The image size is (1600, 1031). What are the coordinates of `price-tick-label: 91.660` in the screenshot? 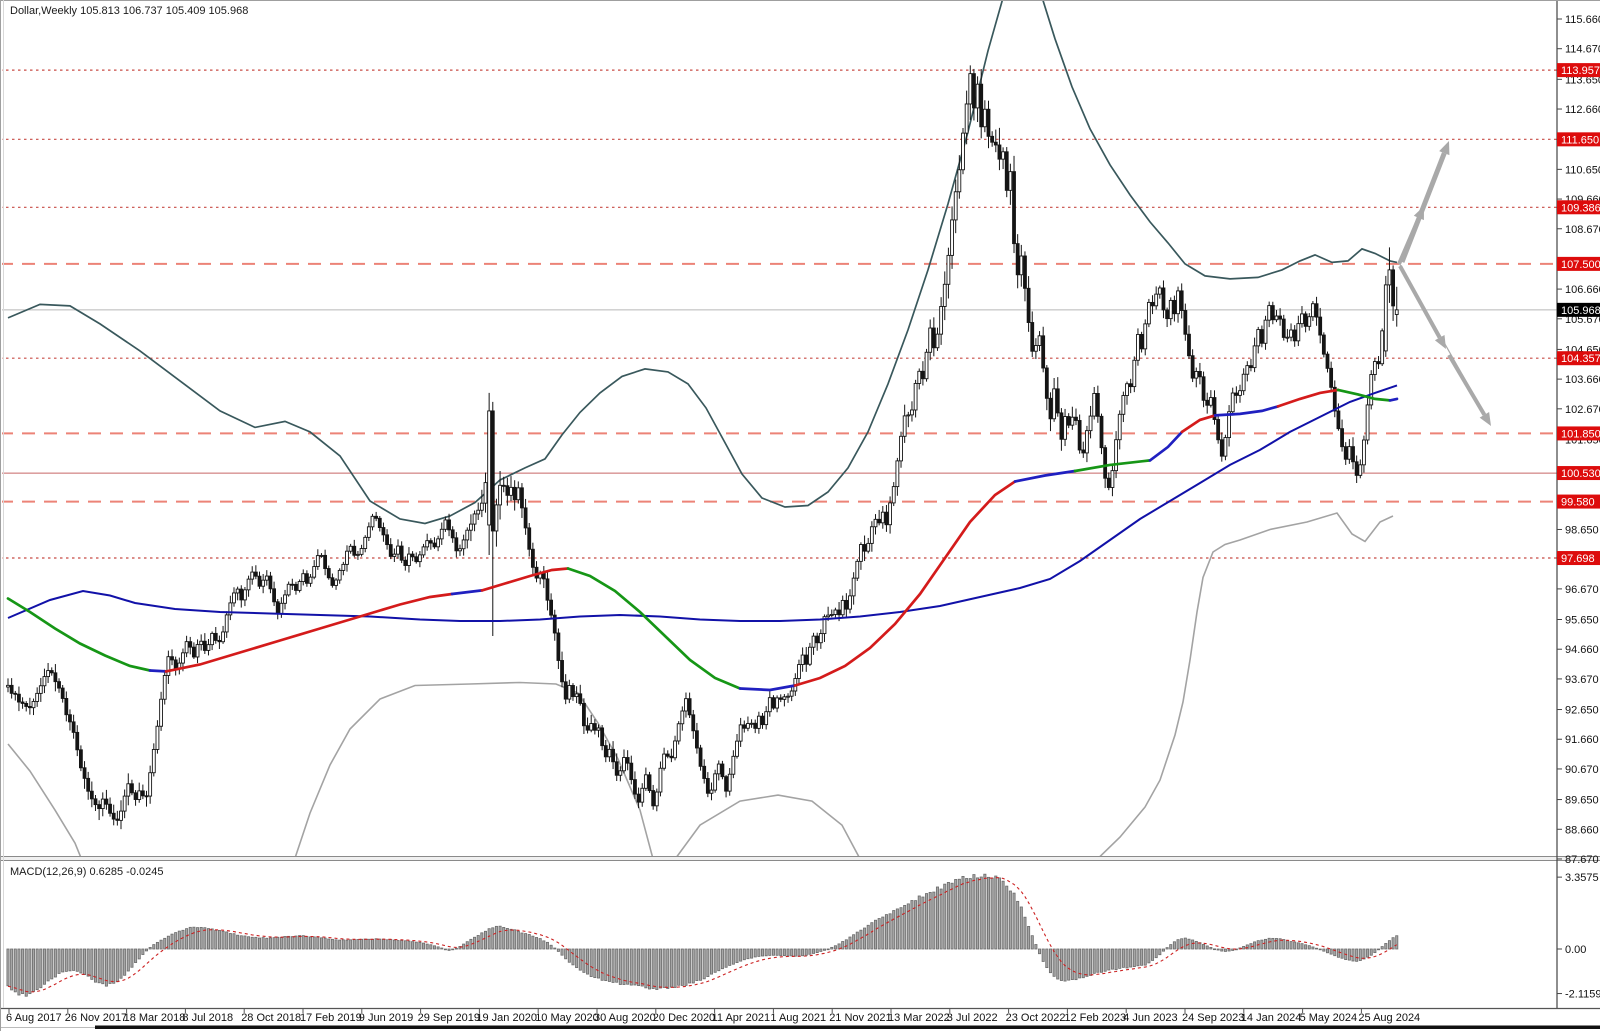 It's located at (1582, 740).